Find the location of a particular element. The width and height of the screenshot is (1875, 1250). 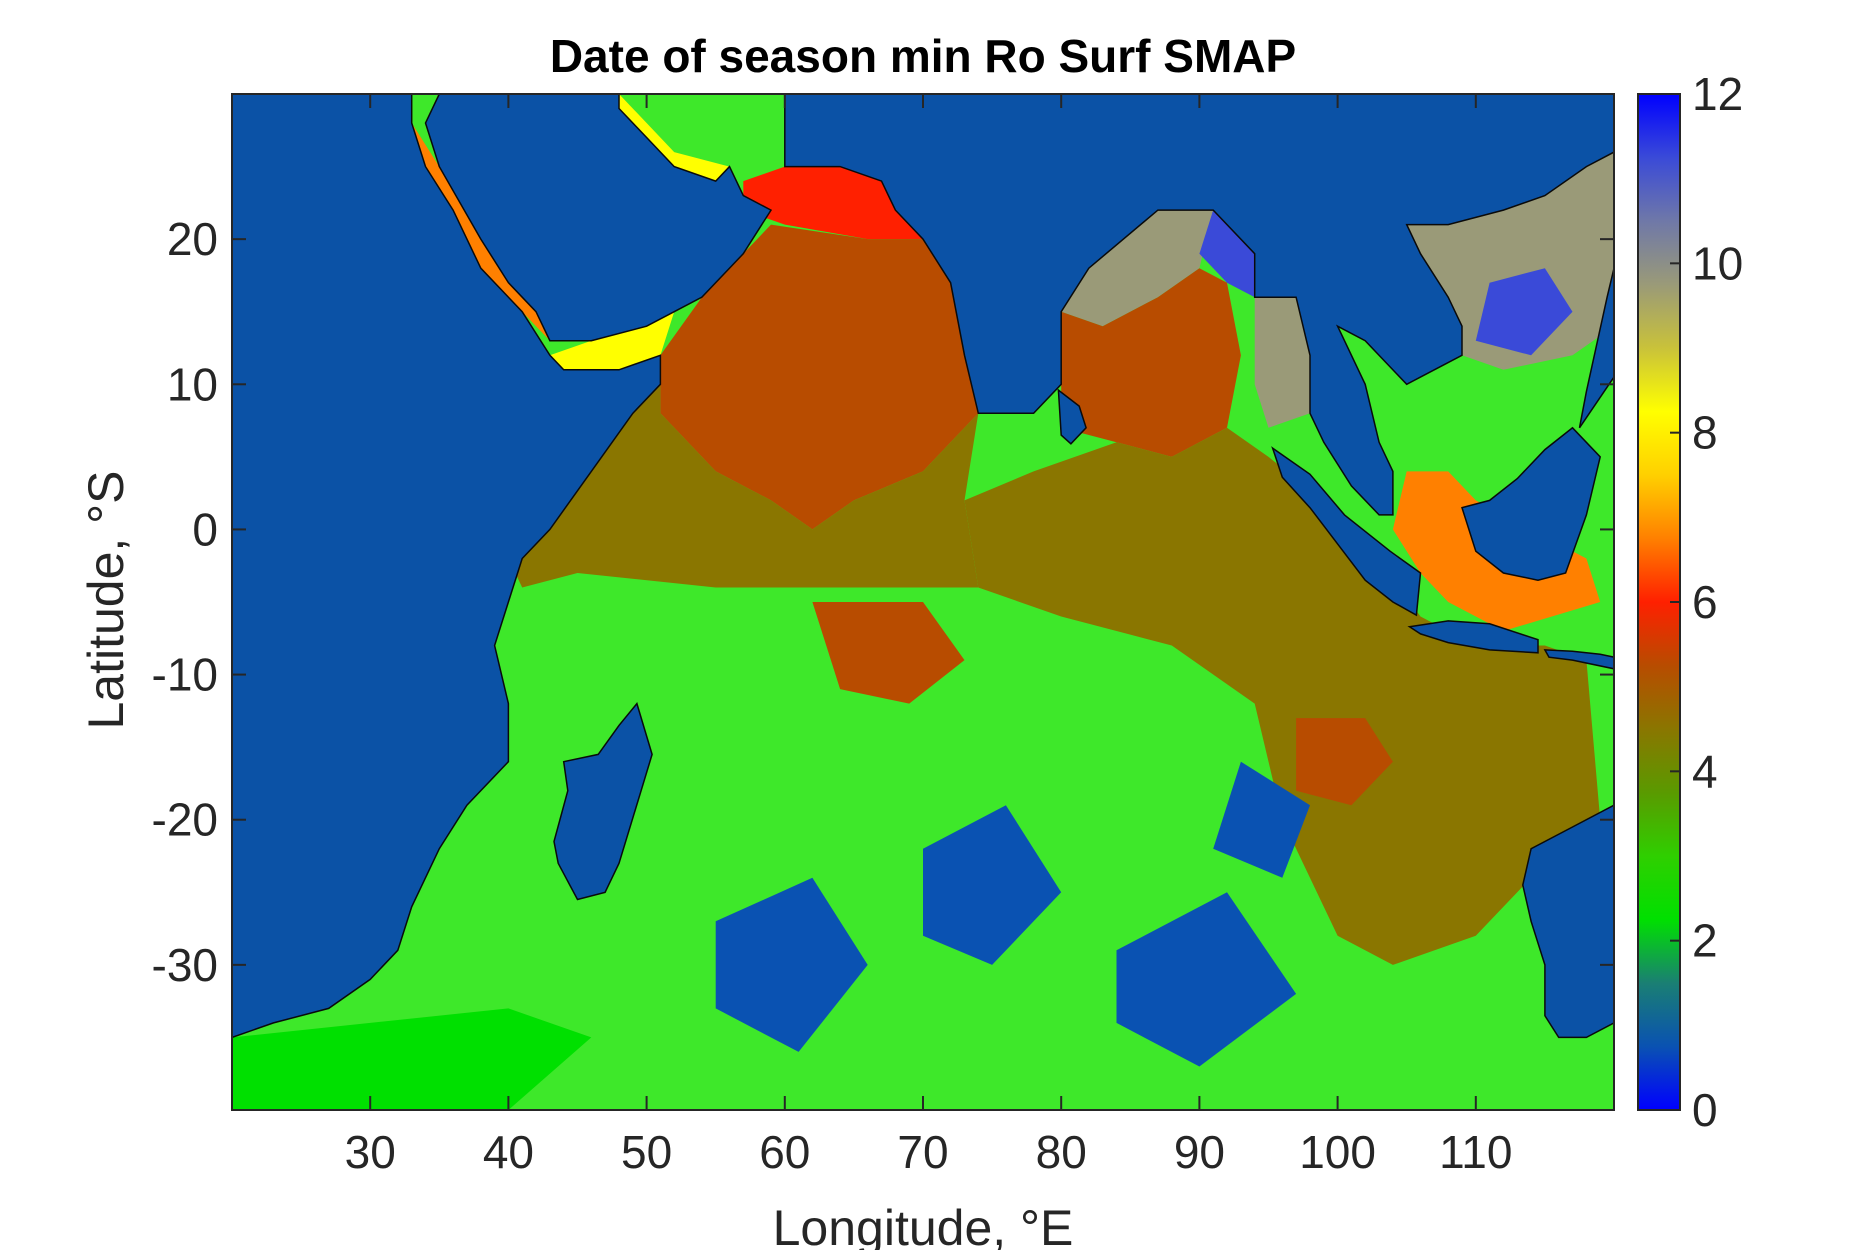

y-tick-label: -10 is located at coordinates (185, 675).